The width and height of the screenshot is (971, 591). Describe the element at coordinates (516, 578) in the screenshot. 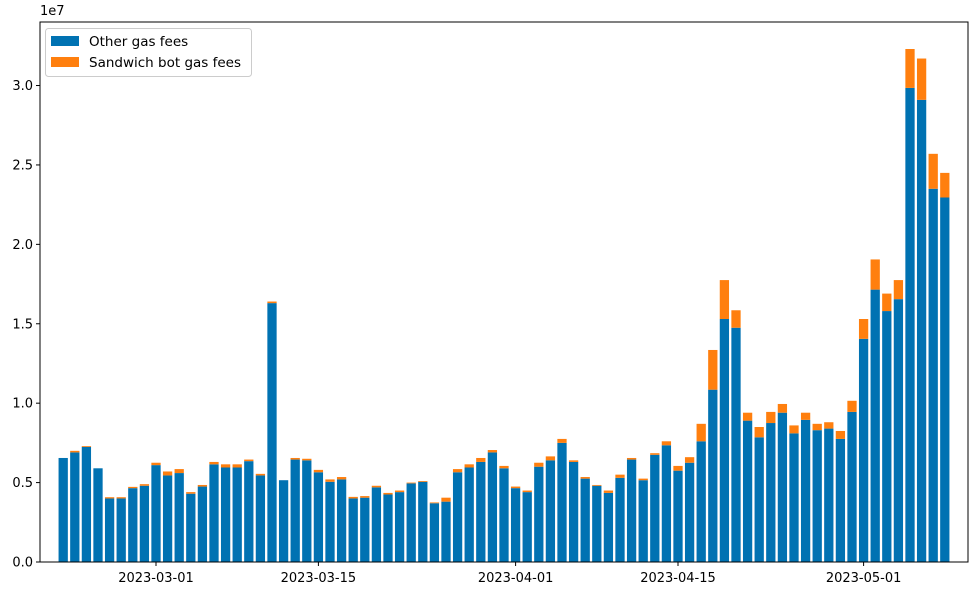

I see `x-tick-label: 2023-04-01` at that location.